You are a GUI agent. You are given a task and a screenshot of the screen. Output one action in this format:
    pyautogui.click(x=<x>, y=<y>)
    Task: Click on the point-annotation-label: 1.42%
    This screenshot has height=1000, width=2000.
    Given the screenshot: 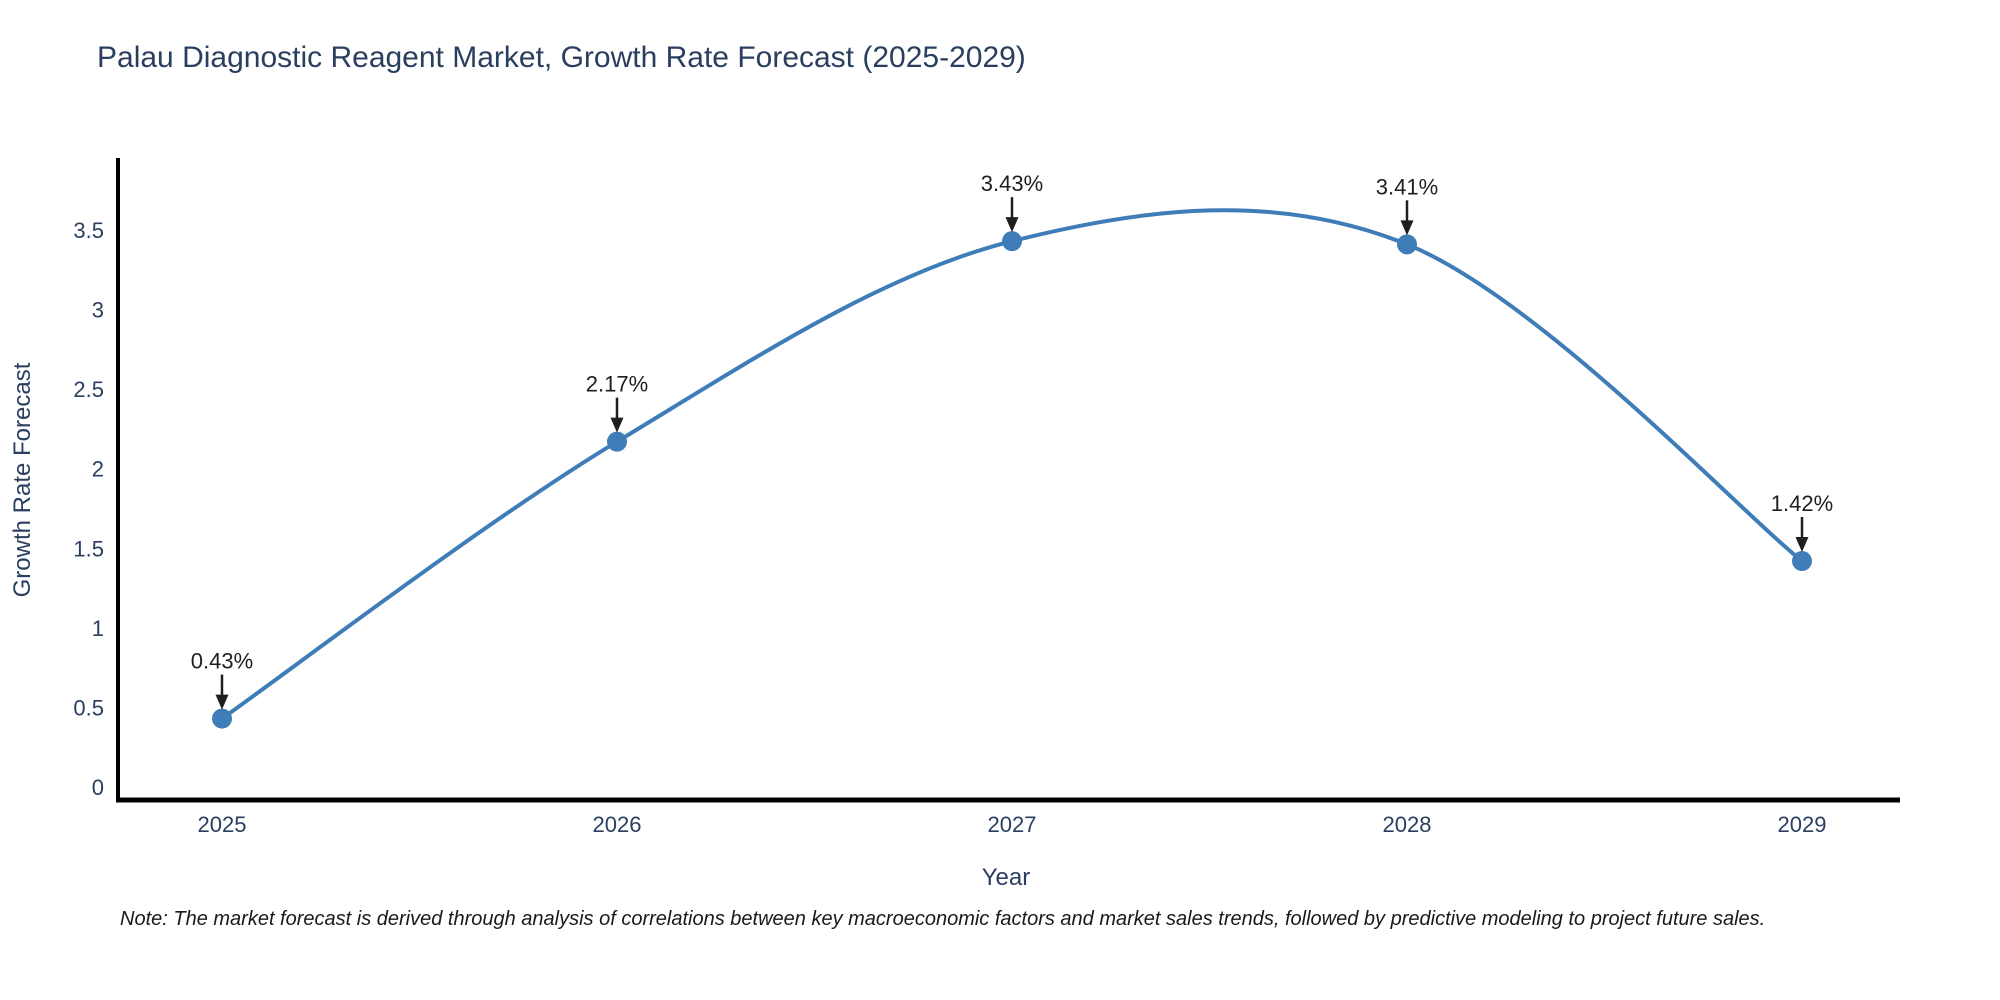 What is the action you would take?
    pyautogui.click(x=1802, y=503)
    